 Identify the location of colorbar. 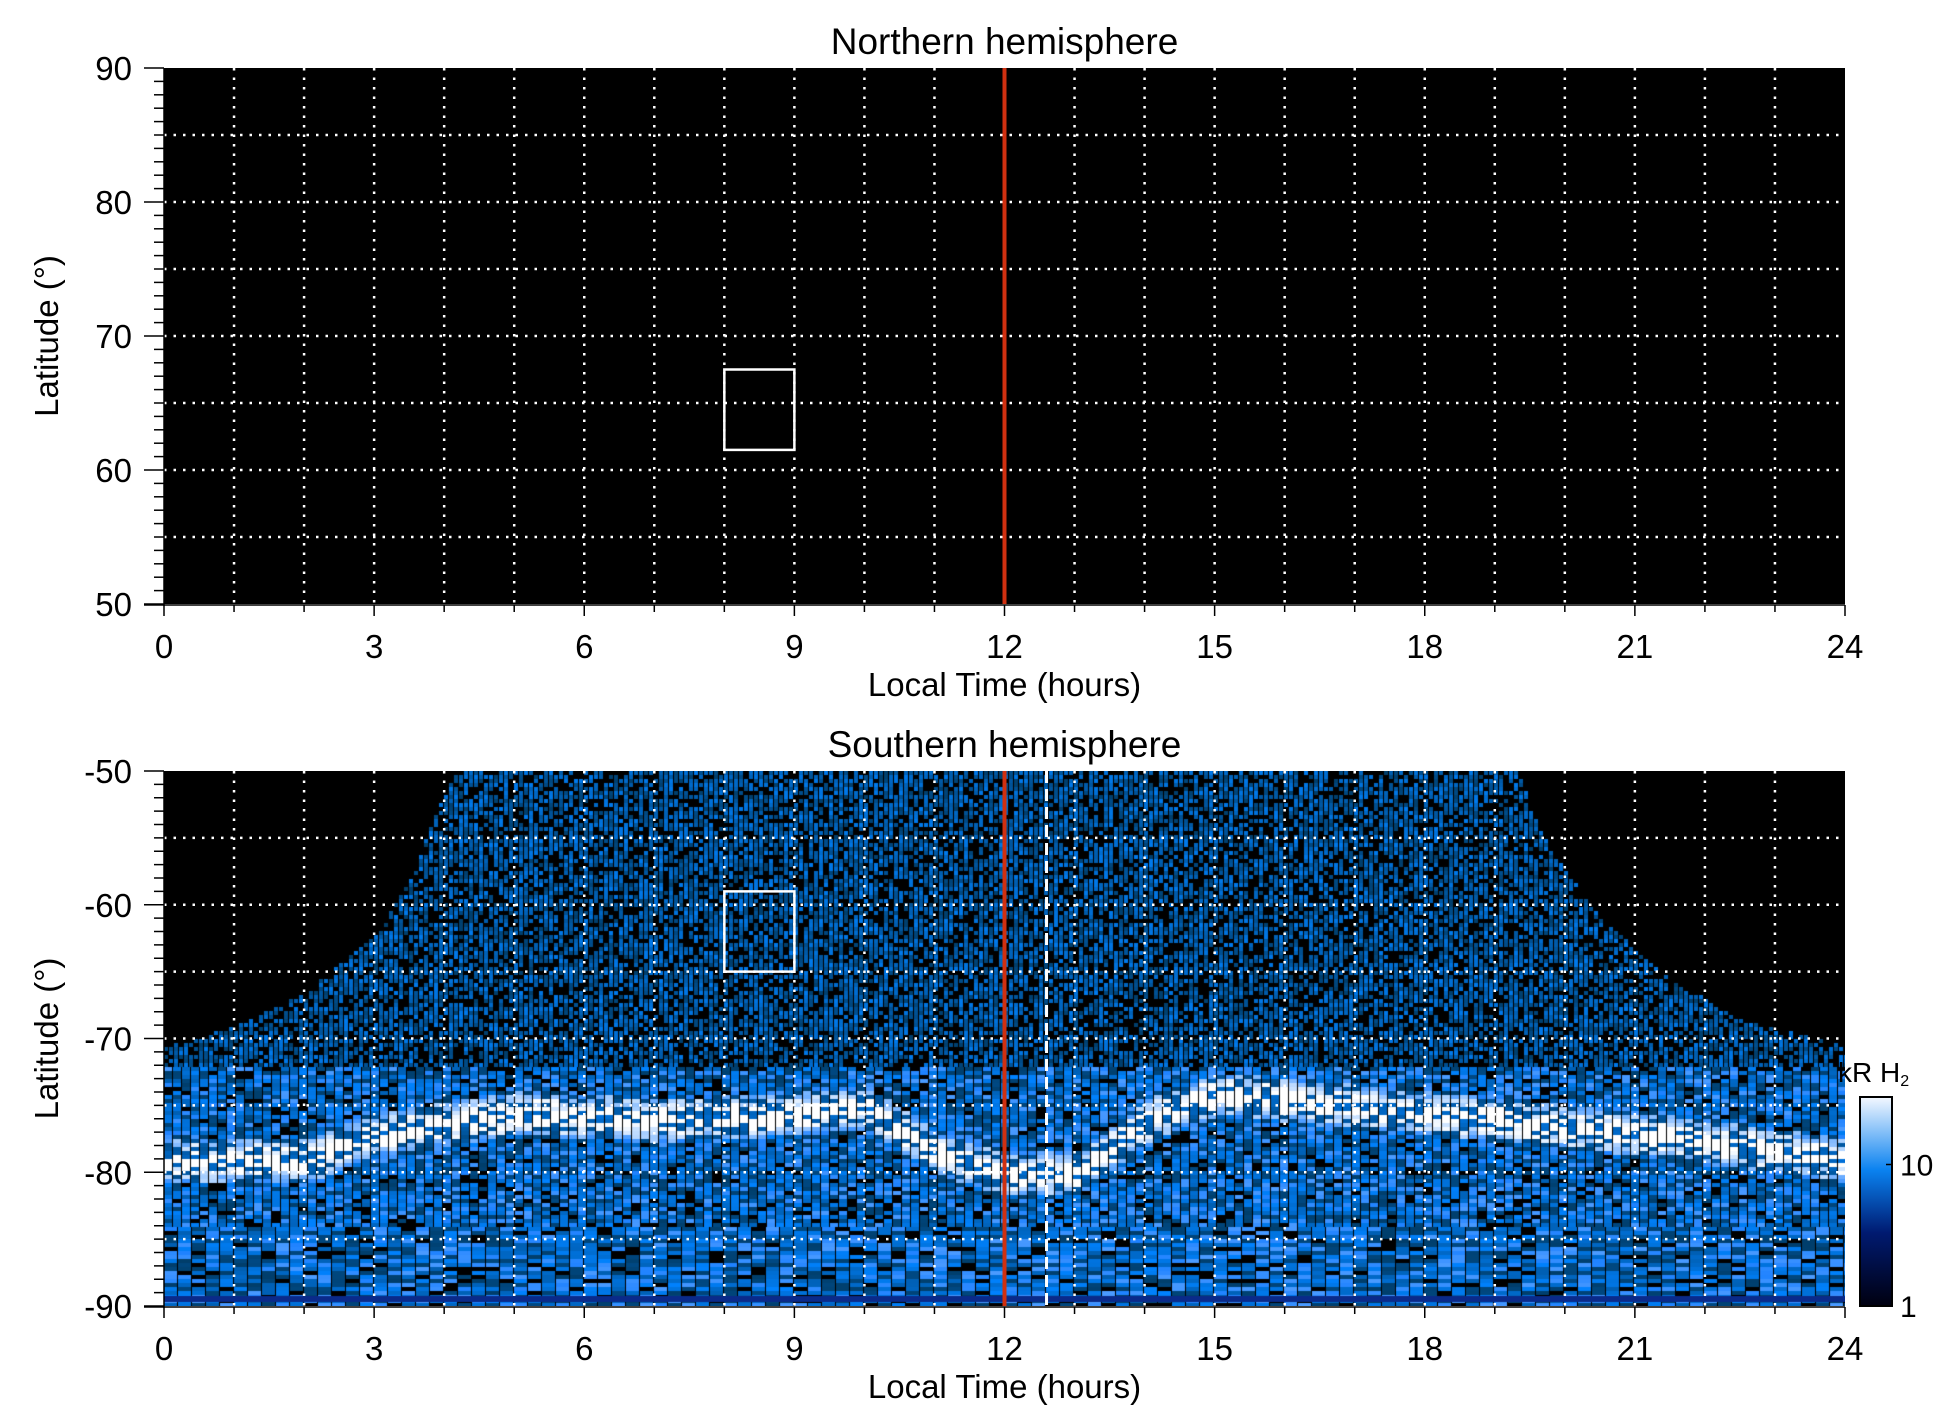
(1876, 1201).